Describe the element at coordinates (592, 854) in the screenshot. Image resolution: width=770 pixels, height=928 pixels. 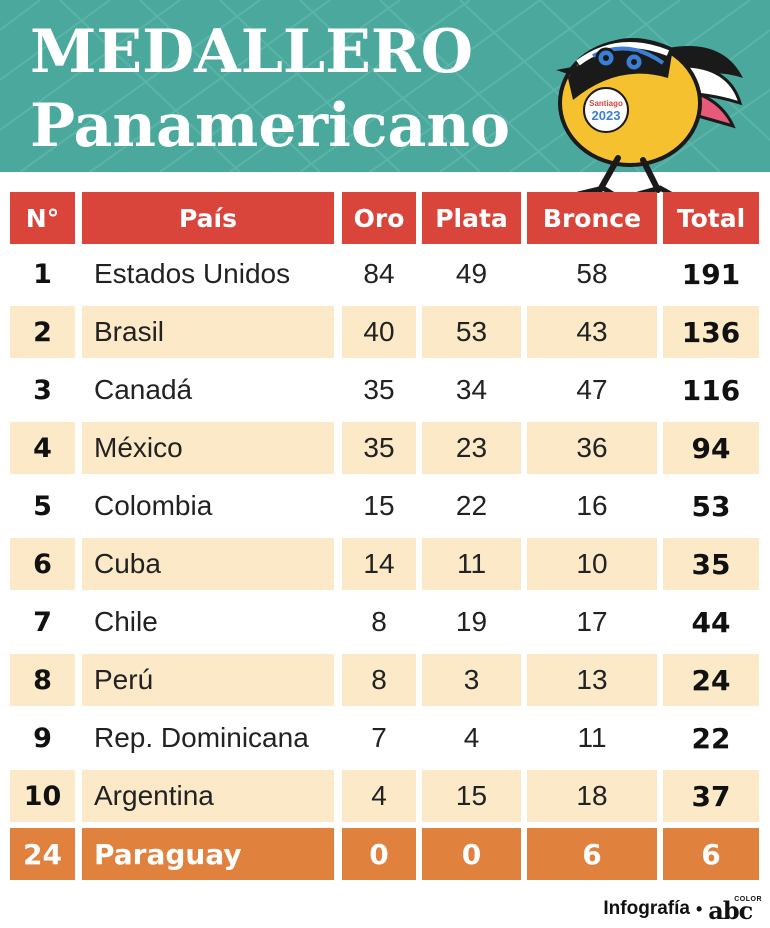
I see `bronze-cell: 6` at that location.